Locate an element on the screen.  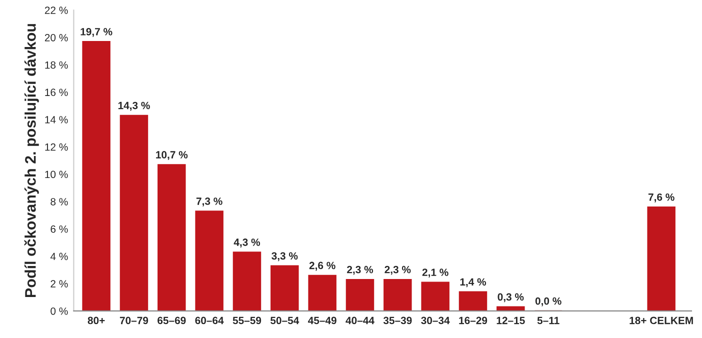
data-label: 1,4 % is located at coordinates (473, 283).